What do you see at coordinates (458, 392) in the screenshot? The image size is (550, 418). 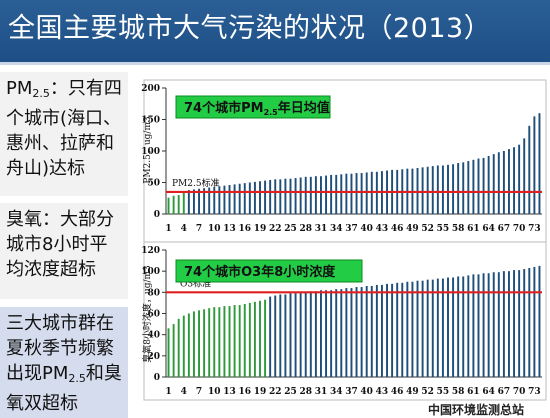 I see `o3-xtick-label: 58` at bounding box center [458, 392].